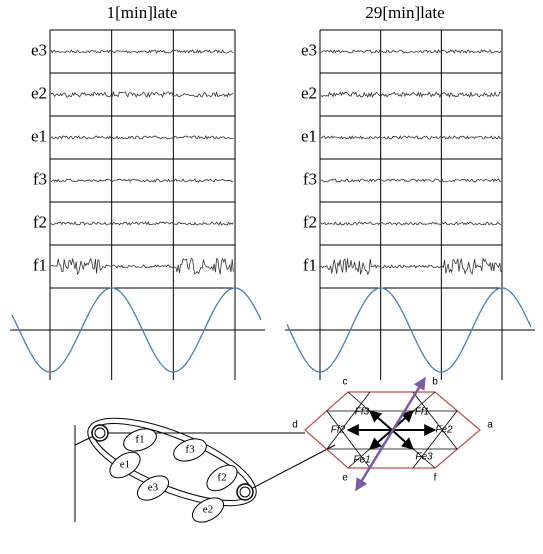 This screenshot has width=543, height=554. Describe the element at coordinates (404, 12) in the screenshot. I see `panel-title: 29[min]late` at that location.